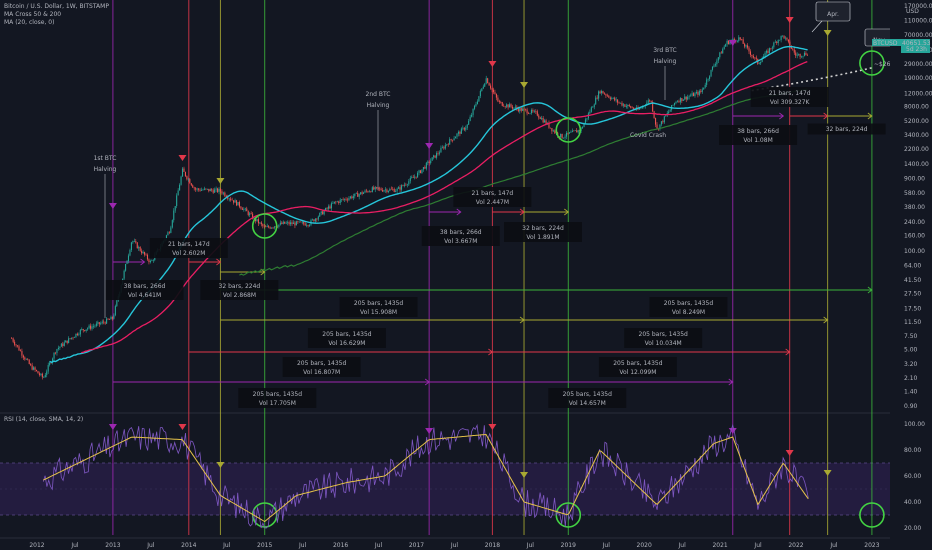  What do you see at coordinates (74, 545) in the screenshot?
I see `time-tick-1: Jul` at bounding box center [74, 545].